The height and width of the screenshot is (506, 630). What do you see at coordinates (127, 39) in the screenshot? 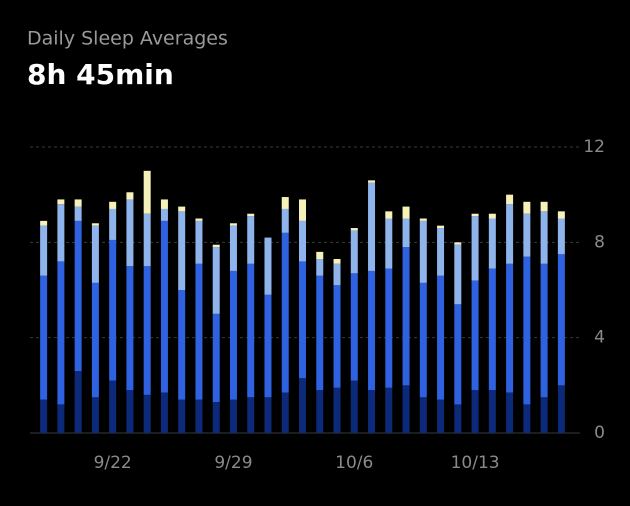
I see `title: Daily Sleep Averages` at bounding box center [127, 39].